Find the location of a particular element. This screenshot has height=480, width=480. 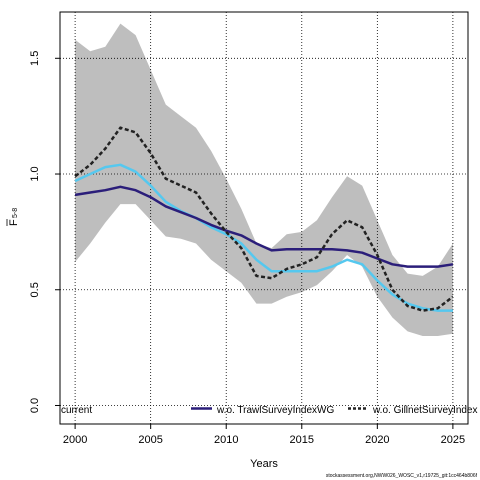

y-tick-label-3: 1.5 is located at coordinates (35, 58).